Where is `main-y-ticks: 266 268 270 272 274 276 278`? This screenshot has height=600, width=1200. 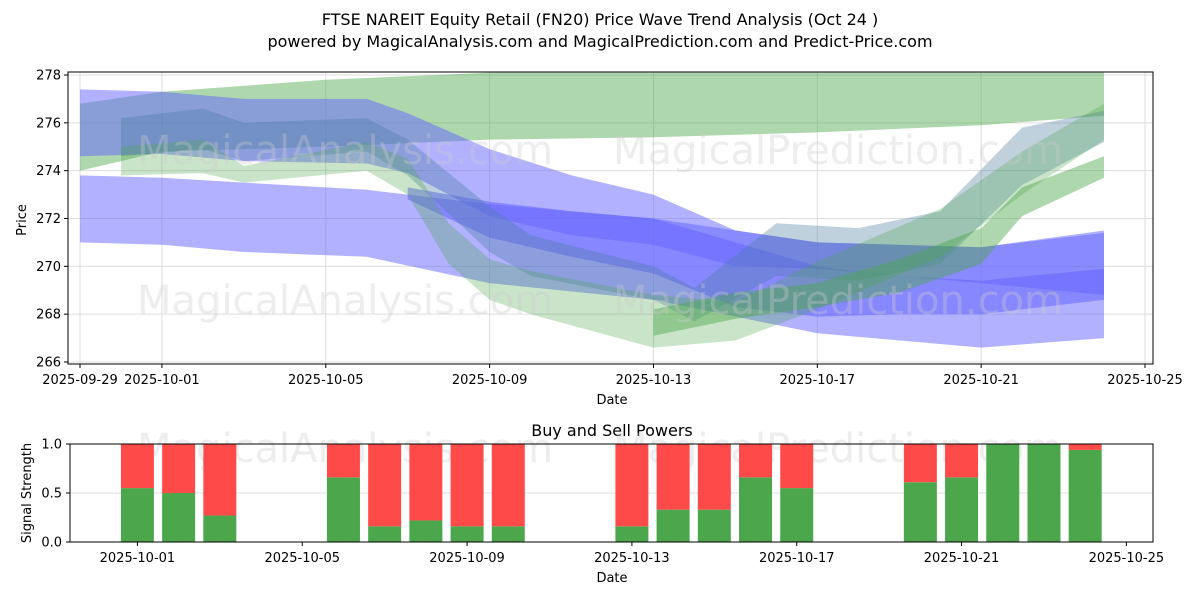 main-y-ticks: 266 268 270 272 274 276 278 is located at coordinates (52, 220).